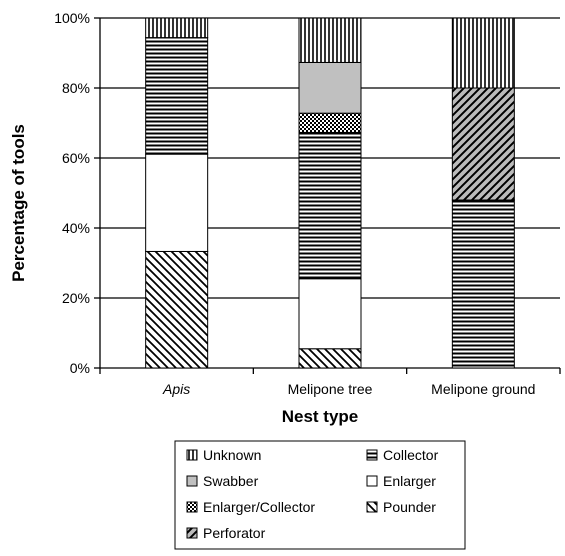 Image resolution: width=565 pixels, height=556 pixels. What do you see at coordinates (483, 144) in the screenshot?
I see `bar-segment-perforator` at bounding box center [483, 144].